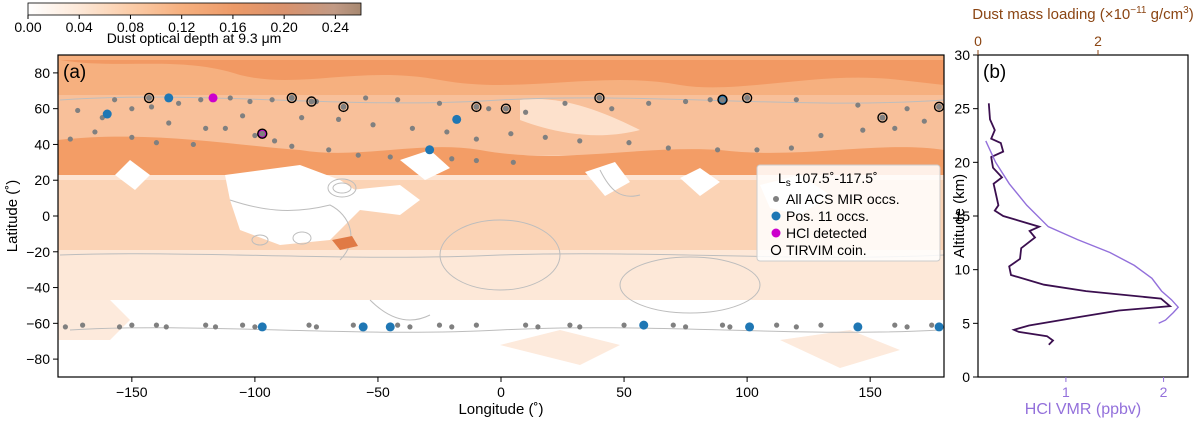 The height and width of the screenshot is (425, 1200). Describe the element at coordinates (624, 392) in the screenshot. I see `longitude-tick-label: 50` at that location.